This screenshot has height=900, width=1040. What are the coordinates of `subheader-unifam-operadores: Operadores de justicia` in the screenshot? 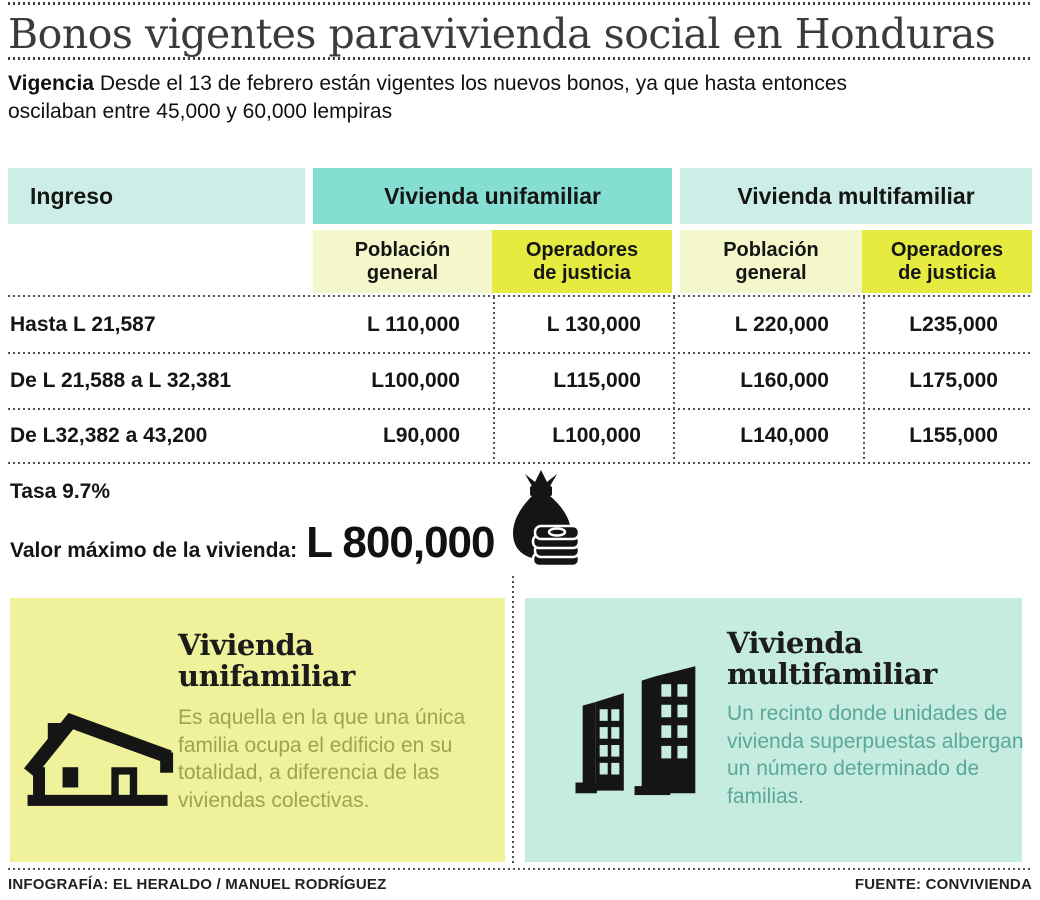 It's located at (582, 261).